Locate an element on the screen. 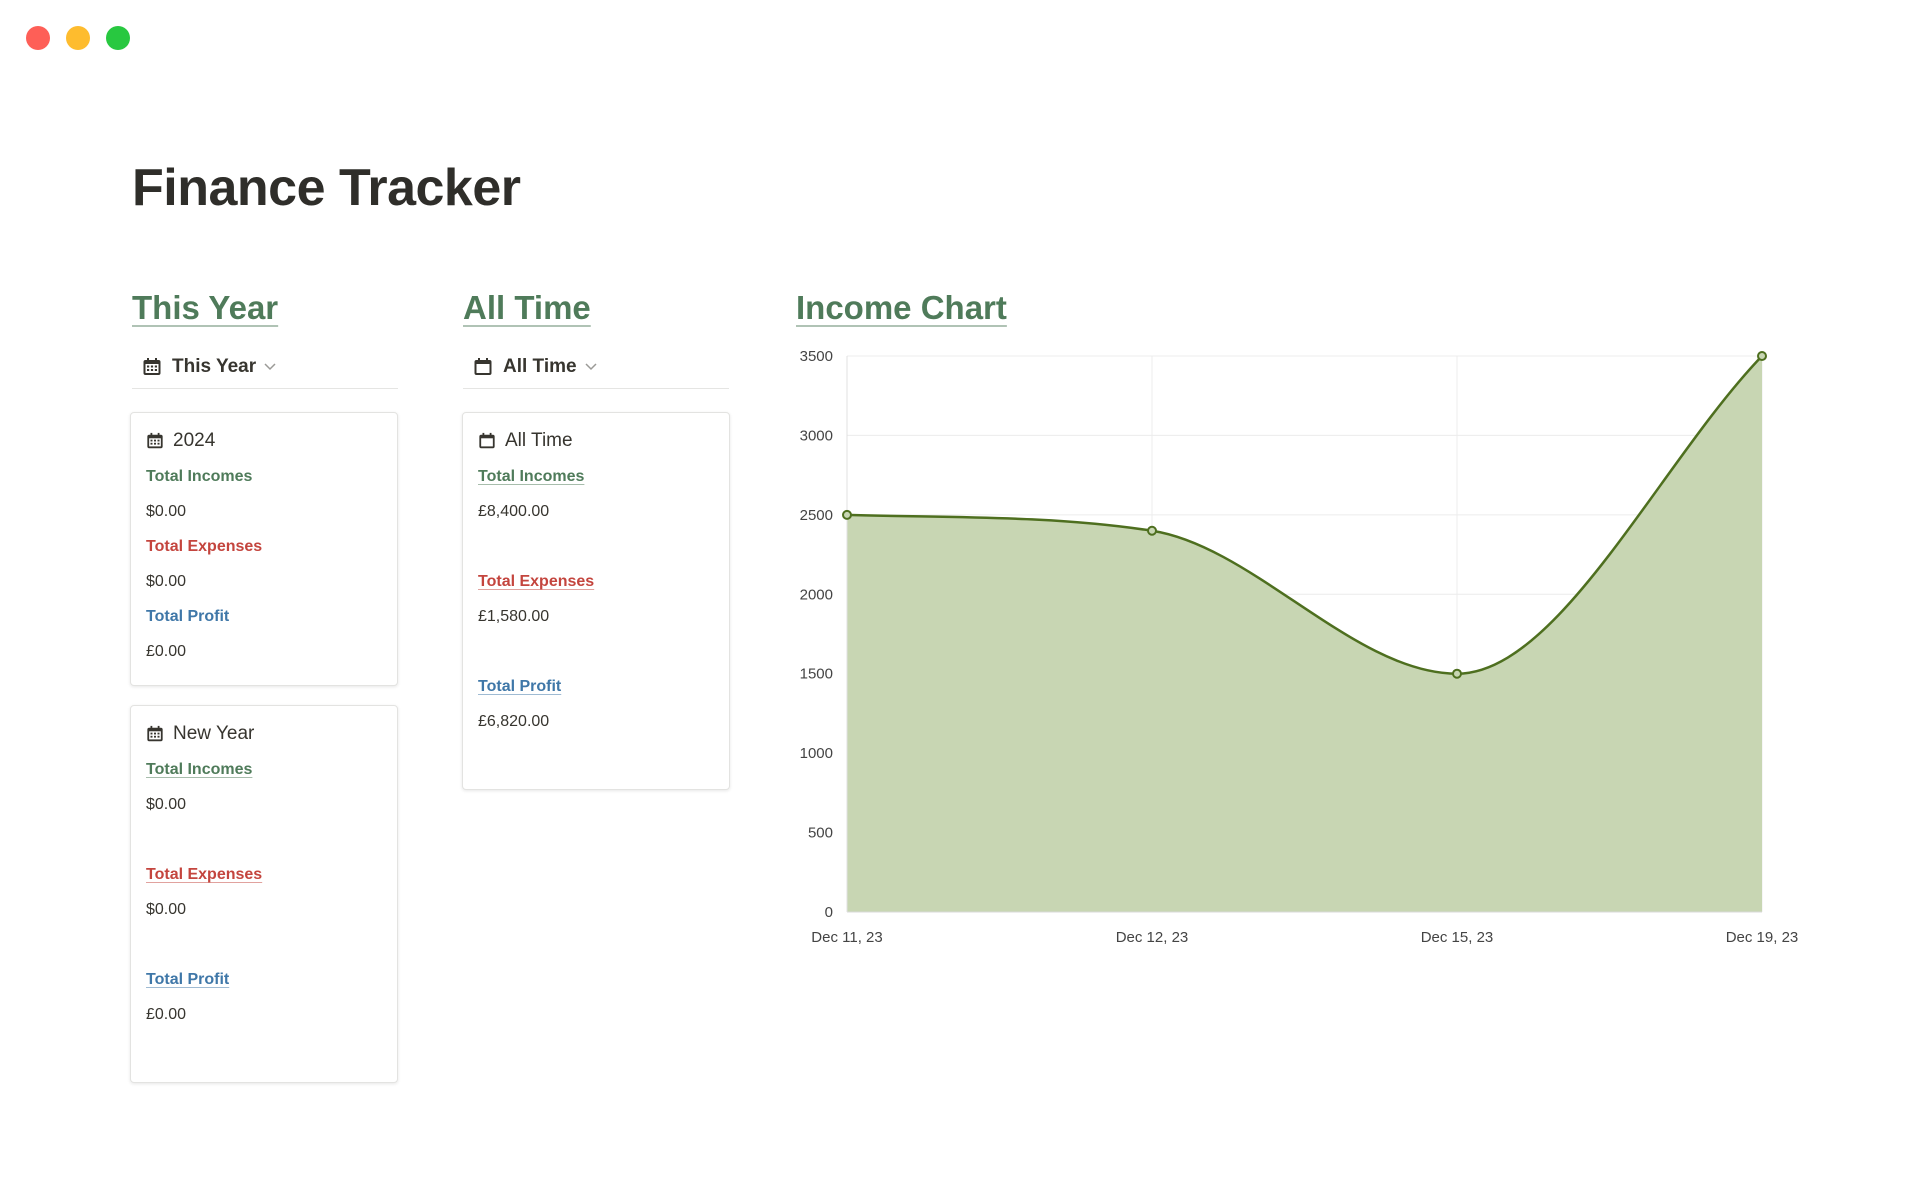 The height and width of the screenshot is (1200, 1920). window-controls is located at coordinates (78, 38).